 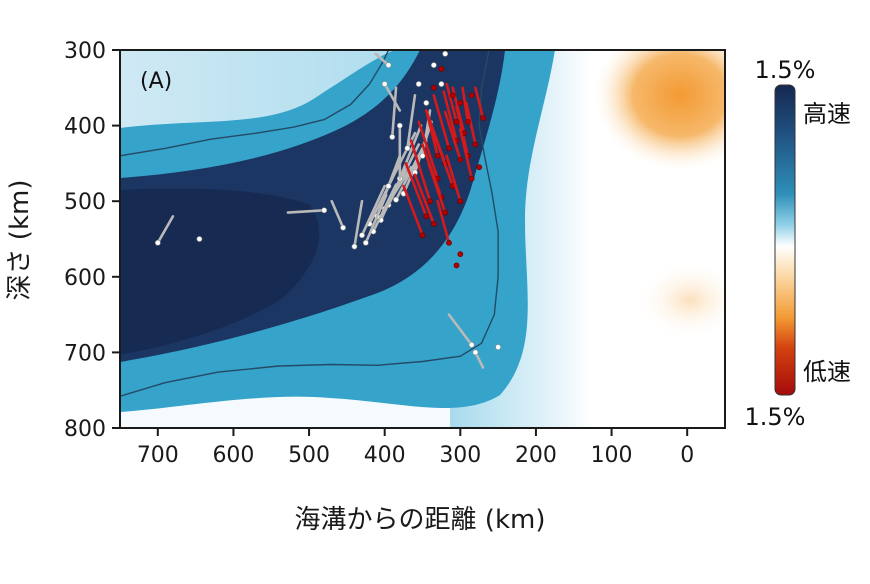 I want to click on x-tick-label: 0, so click(x=687, y=455).